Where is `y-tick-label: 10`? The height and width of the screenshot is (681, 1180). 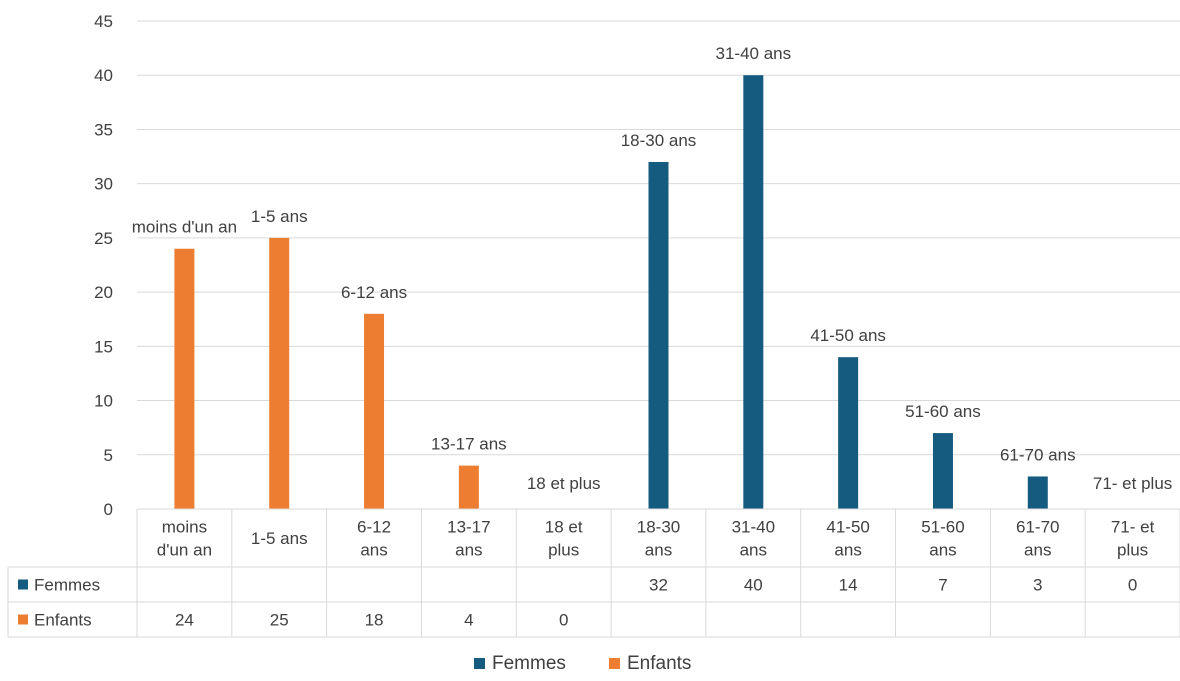 y-tick-label: 10 is located at coordinates (103, 401).